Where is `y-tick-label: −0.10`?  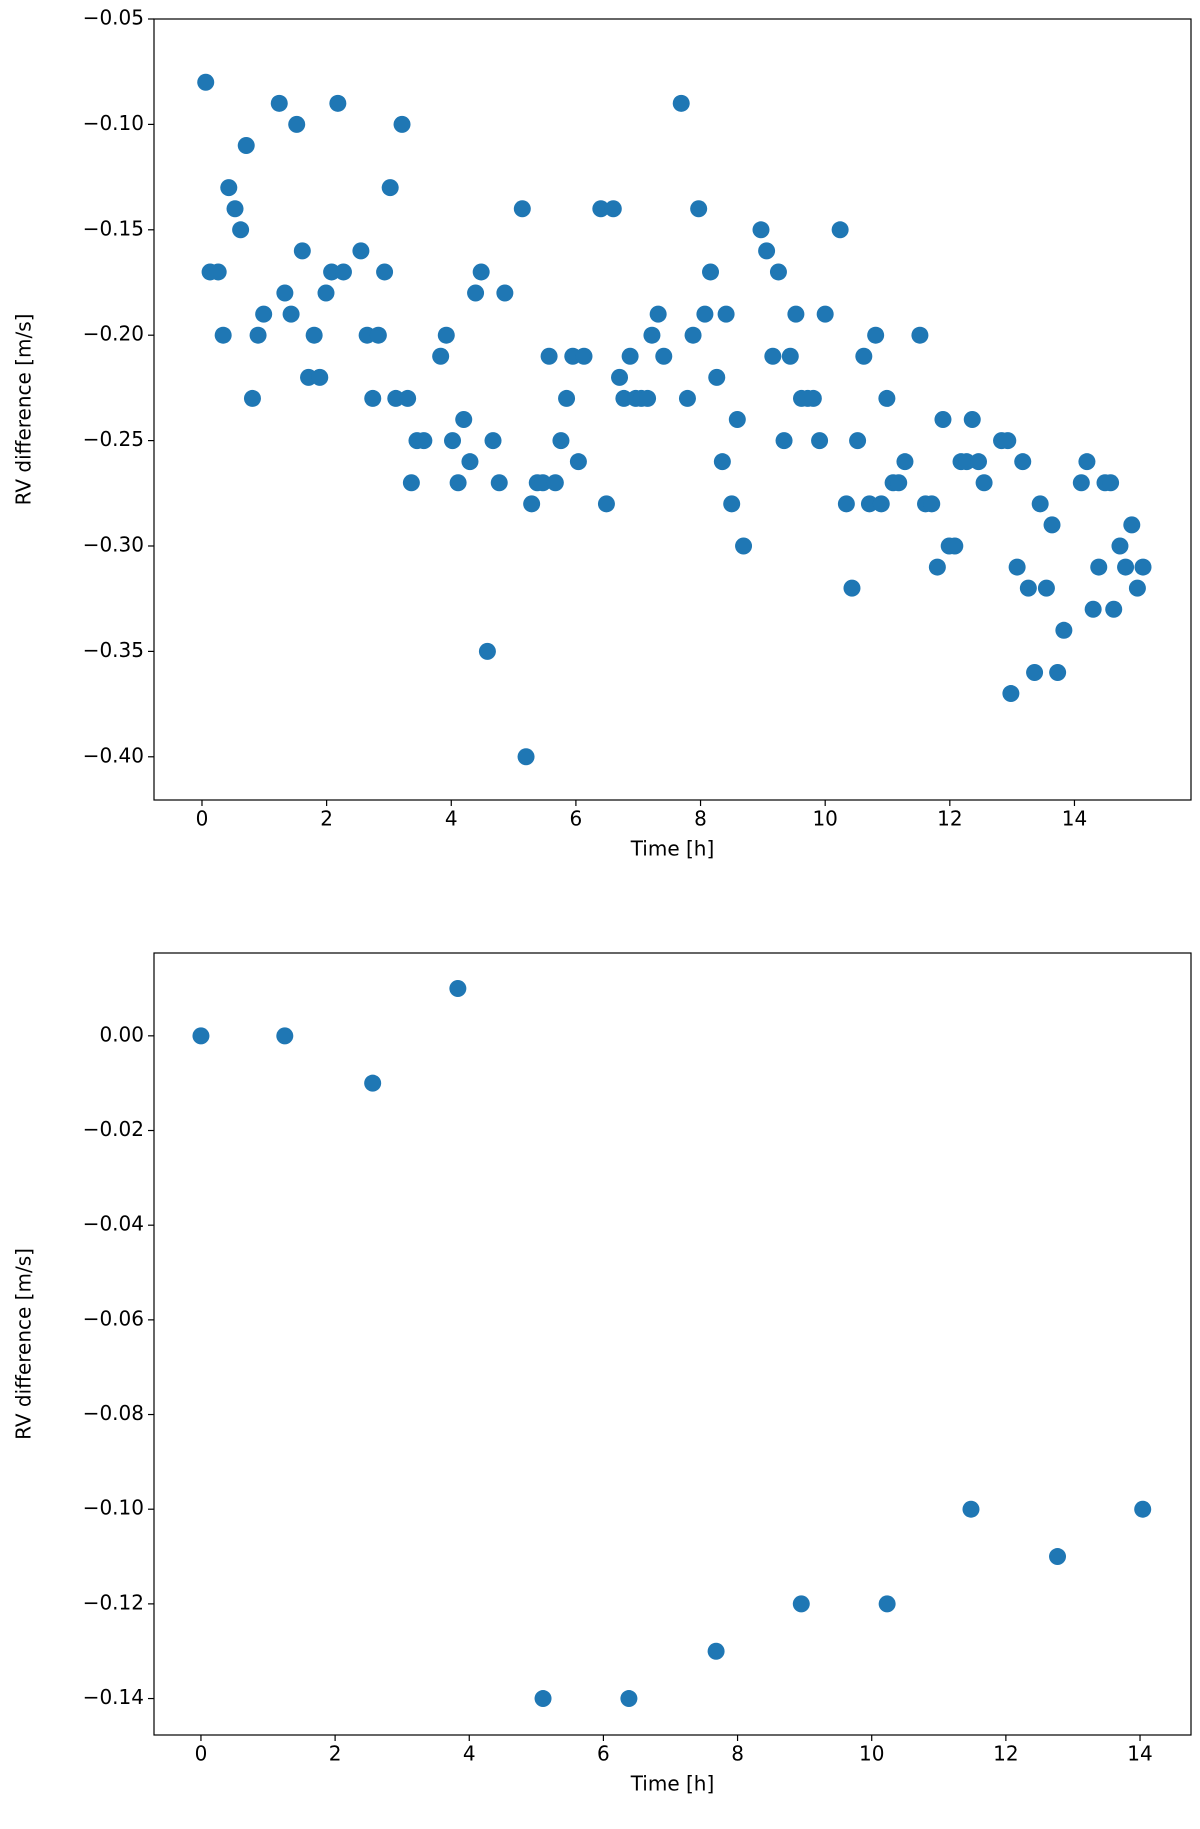
y-tick-label: −0.10 is located at coordinates (113, 123).